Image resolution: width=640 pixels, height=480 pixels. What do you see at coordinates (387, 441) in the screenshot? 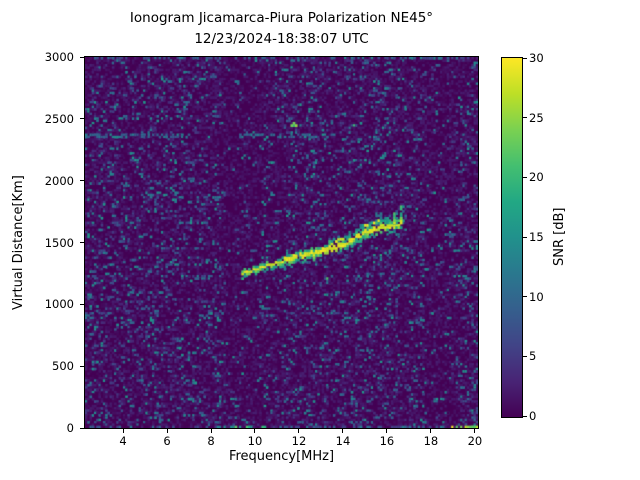
I see `x-tick-label: 16` at bounding box center [387, 441].